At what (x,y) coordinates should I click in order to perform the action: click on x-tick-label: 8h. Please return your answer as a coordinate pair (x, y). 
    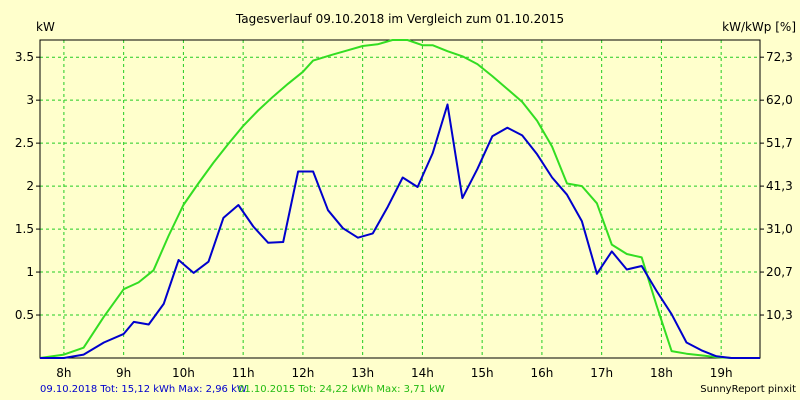
    Looking at the image, I should click on (63, 373).